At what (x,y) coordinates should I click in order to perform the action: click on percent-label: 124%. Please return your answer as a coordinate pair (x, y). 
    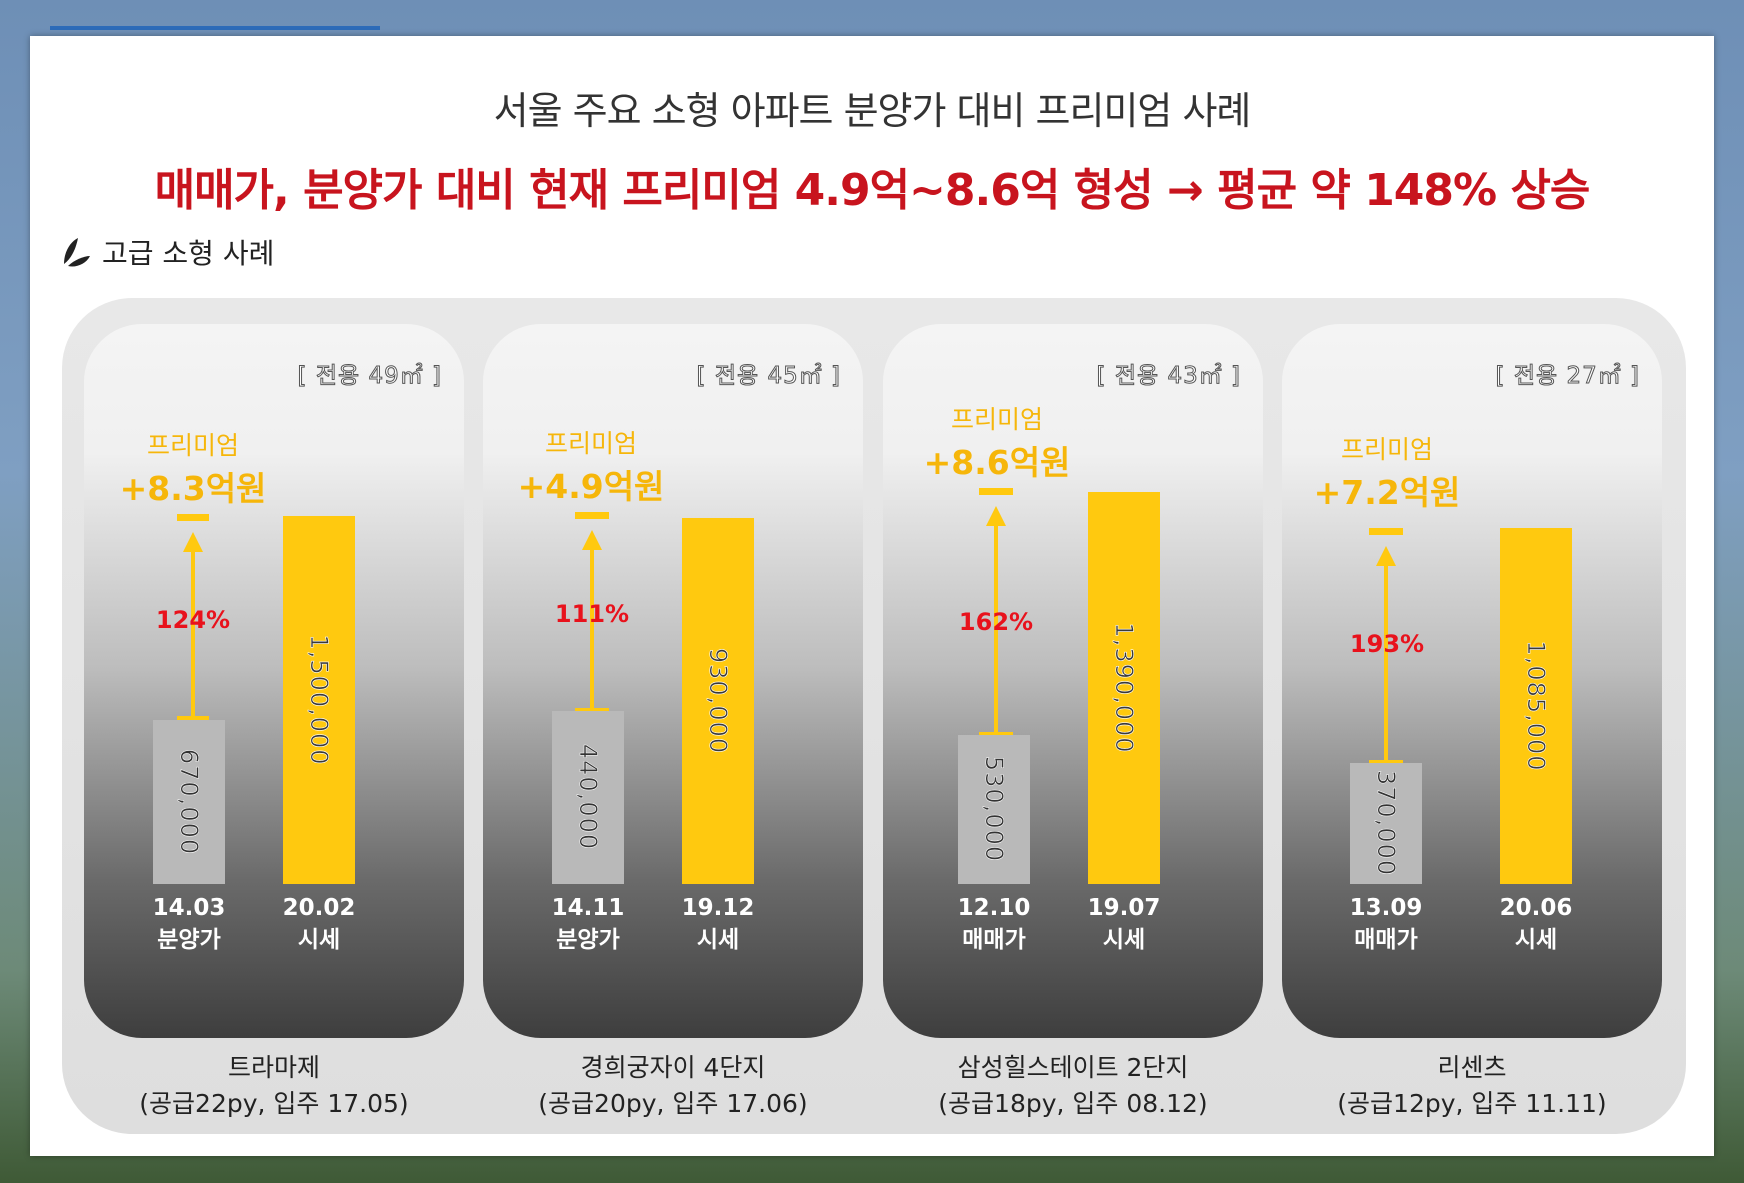
    Looking at the image, I should click on (193, 620).